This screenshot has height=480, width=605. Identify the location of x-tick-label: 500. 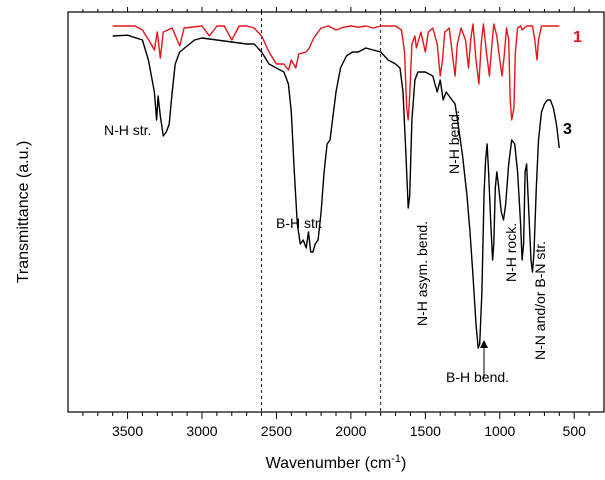
(575, 431).